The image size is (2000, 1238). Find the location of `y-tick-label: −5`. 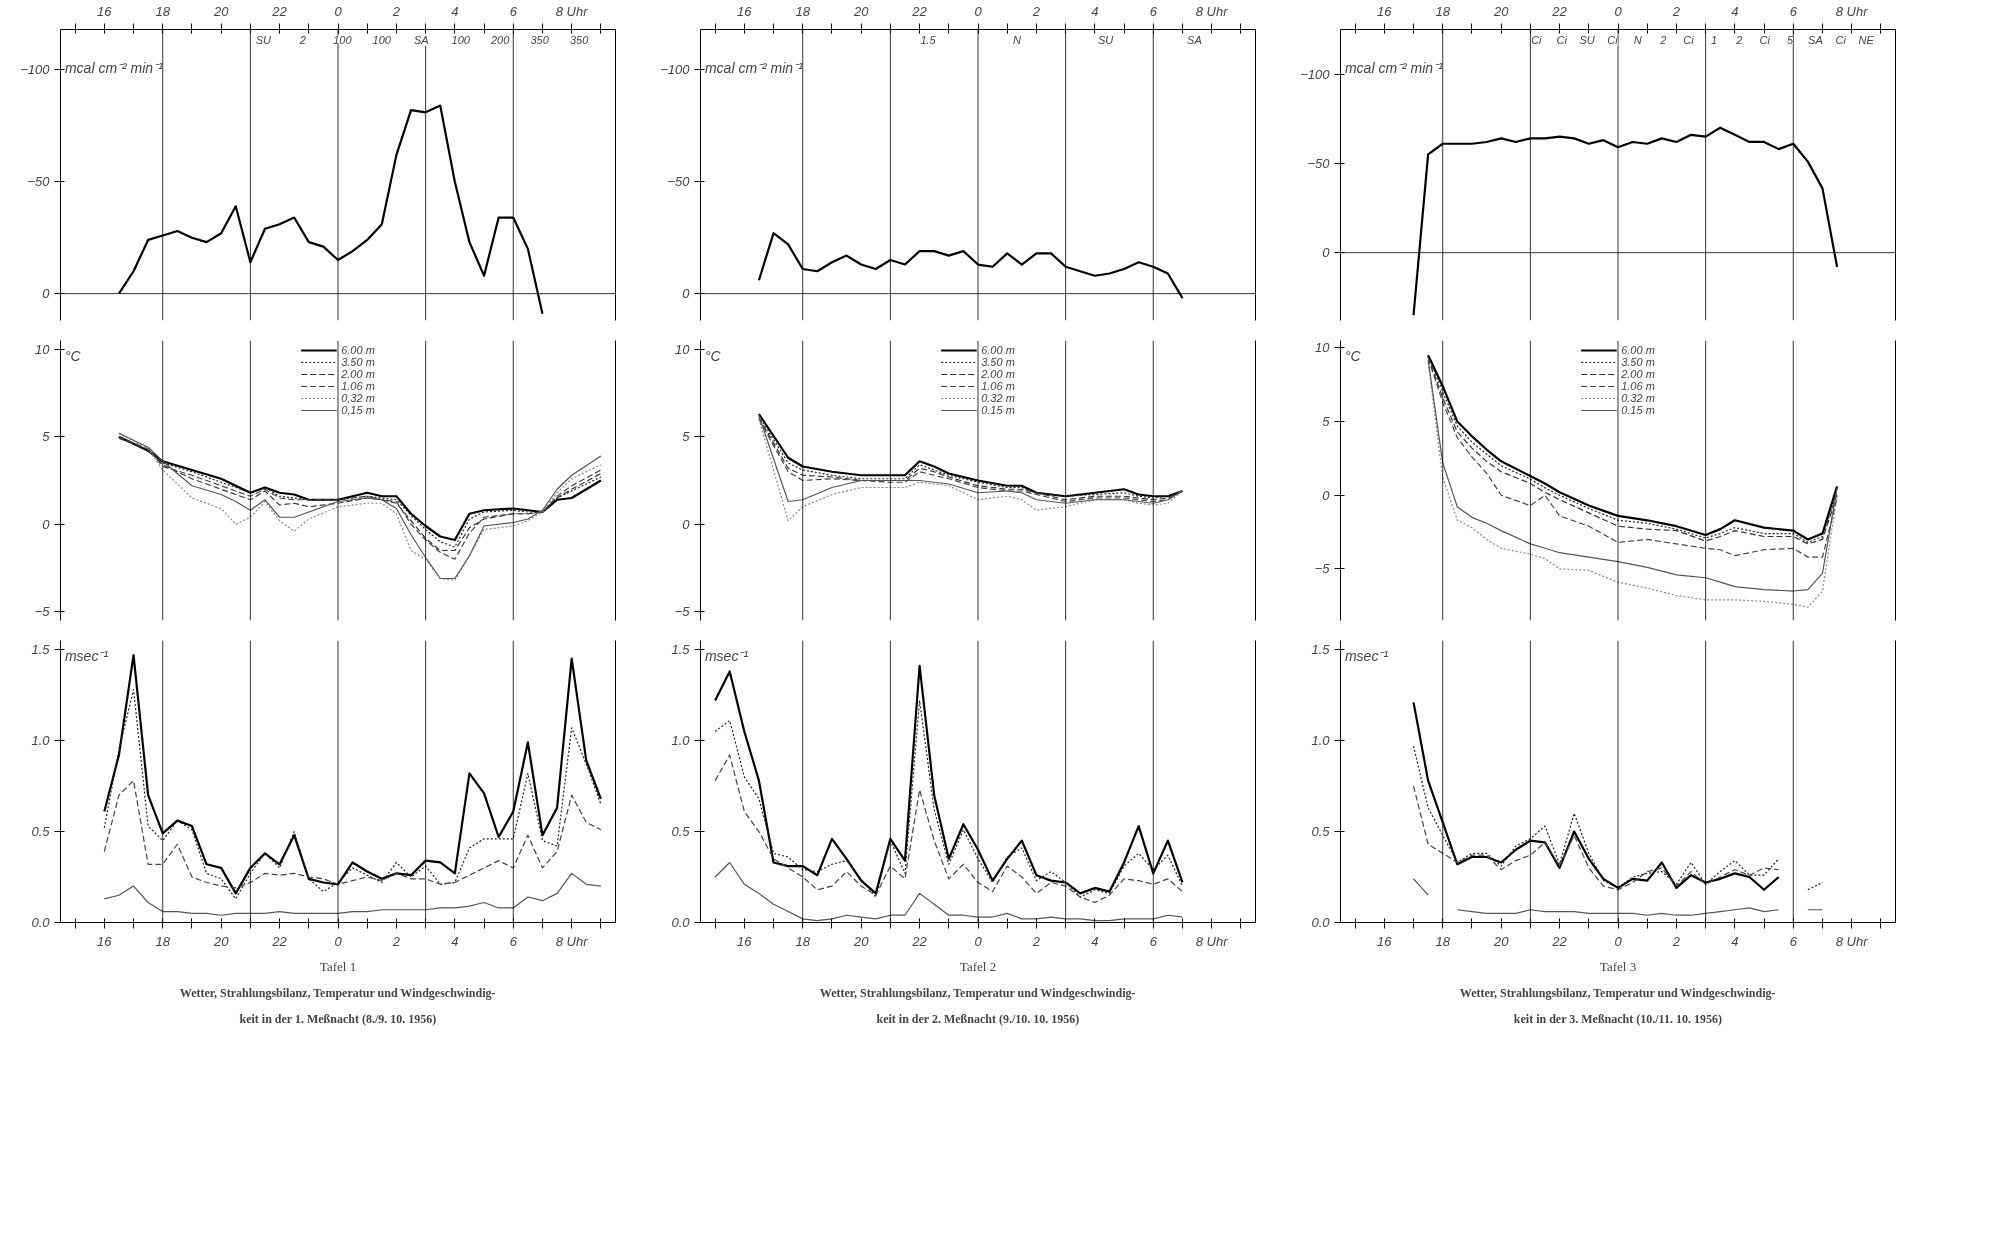

y-tick-label: −5 is located at coordinates (42, 612).